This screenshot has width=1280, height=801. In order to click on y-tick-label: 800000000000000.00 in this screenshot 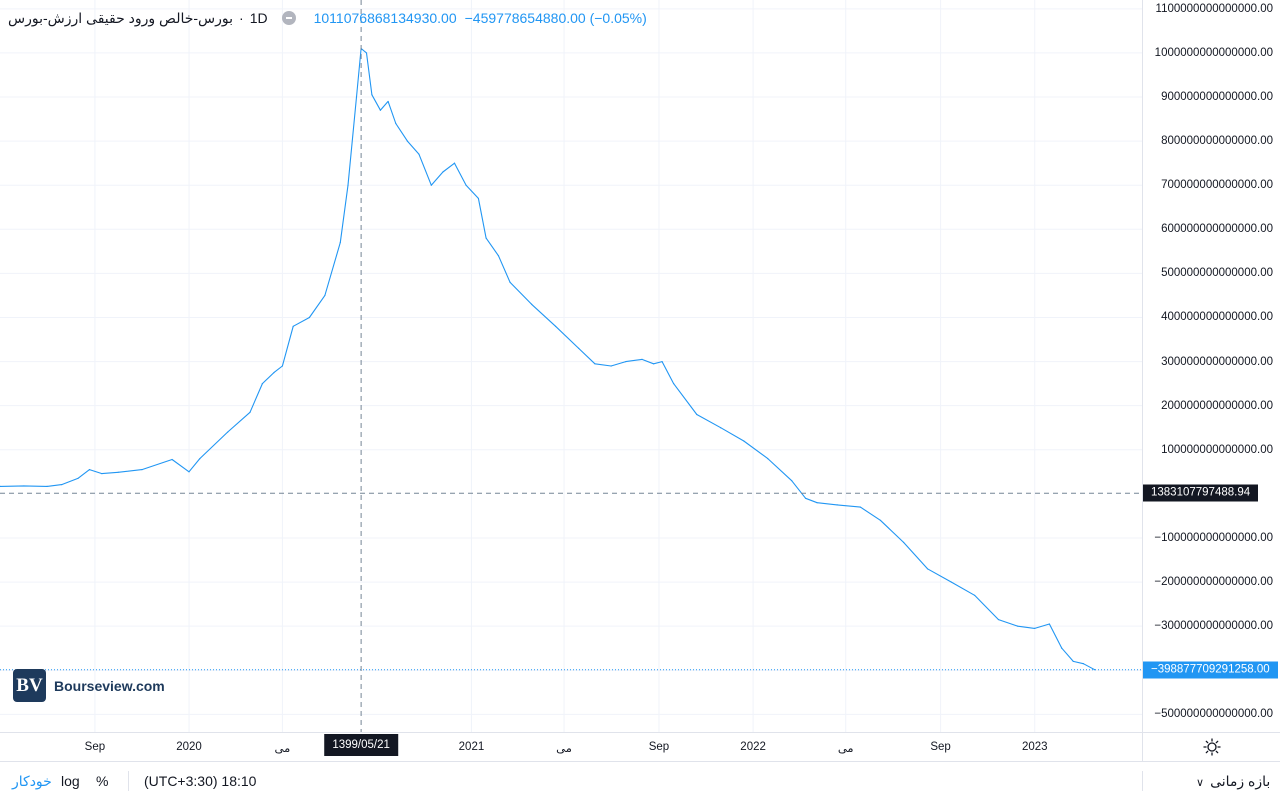, I will do `click(1217, 141)`.